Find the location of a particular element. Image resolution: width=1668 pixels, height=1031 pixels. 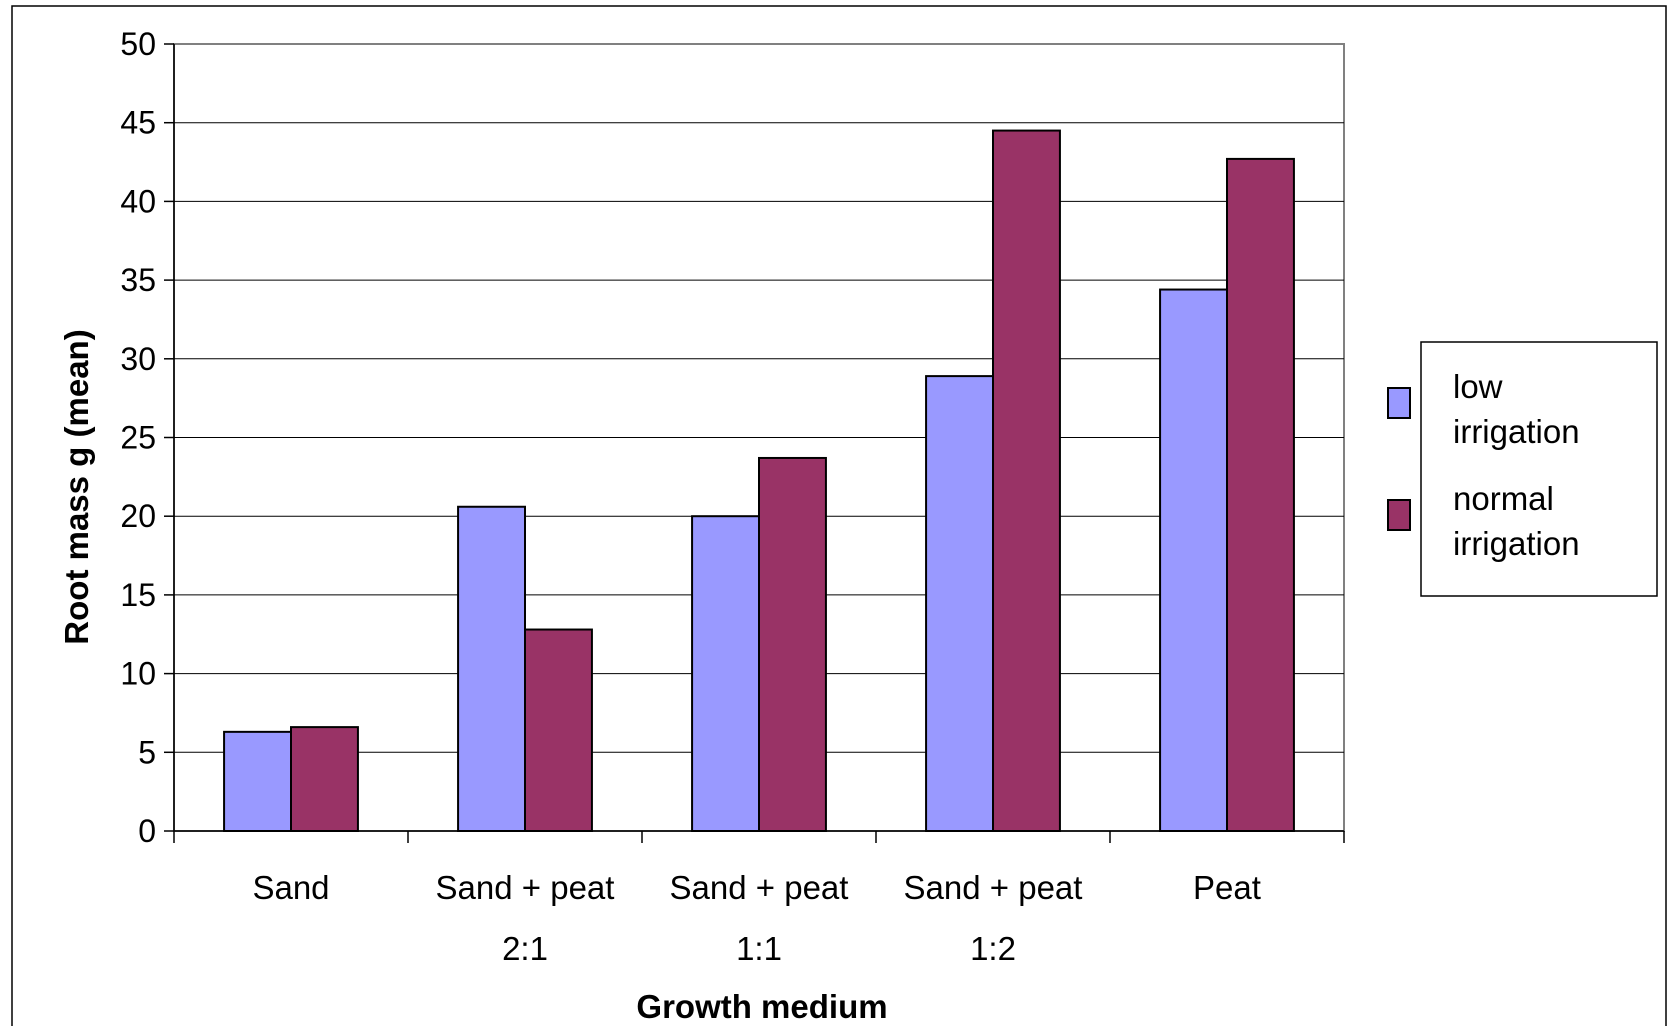

y-tick-label: 20 is located at coordinates (138, 516).